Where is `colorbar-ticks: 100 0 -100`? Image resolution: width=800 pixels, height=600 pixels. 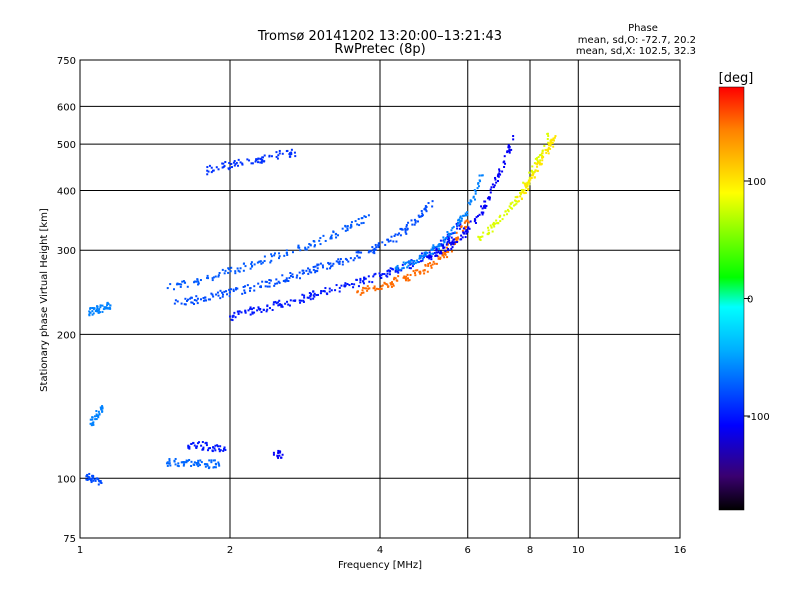 colorbar-ticks: 100 0 -100 is located at coordinates (757, 300).